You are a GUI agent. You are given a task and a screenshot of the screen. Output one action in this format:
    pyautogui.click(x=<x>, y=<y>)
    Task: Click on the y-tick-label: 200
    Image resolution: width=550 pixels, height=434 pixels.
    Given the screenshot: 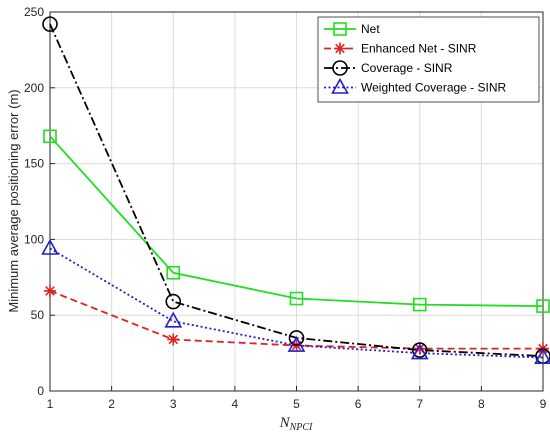 What is the action you would take?
    pyautogui.click(x=34, y=88)
    